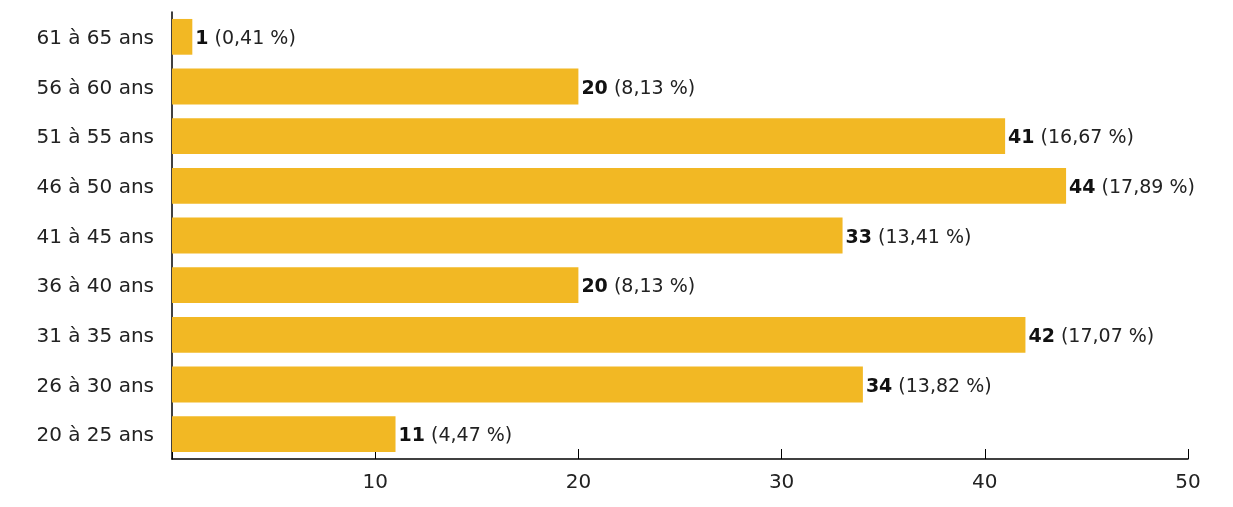 The image size is (1233, 507). What do you see at coordinates (95, 334) in the screenshot?
I see `y-tick-label: 31 à 35 ans` at bounding box center [95, 334].